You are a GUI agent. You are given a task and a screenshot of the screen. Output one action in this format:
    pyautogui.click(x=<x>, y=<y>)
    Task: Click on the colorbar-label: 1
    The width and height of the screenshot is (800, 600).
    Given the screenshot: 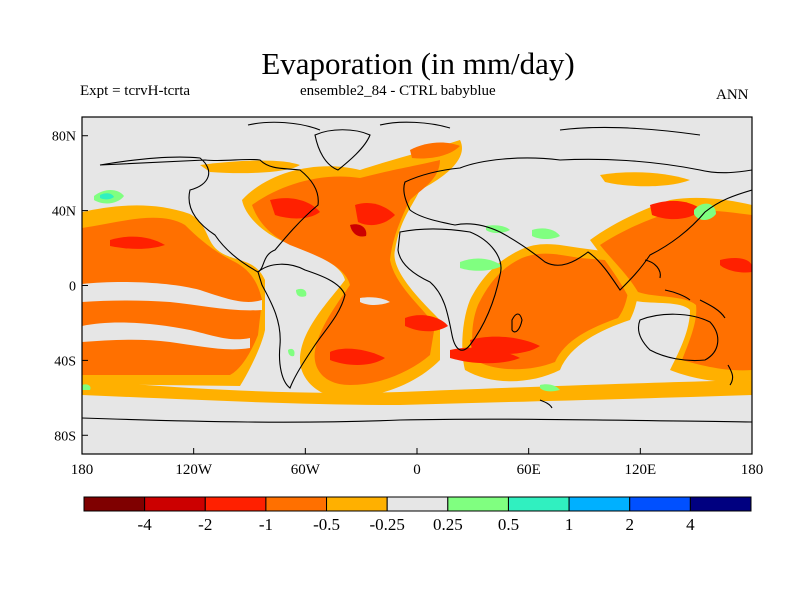 What is the action you would take?
    pyautogui.click(x=569, y=524)
    